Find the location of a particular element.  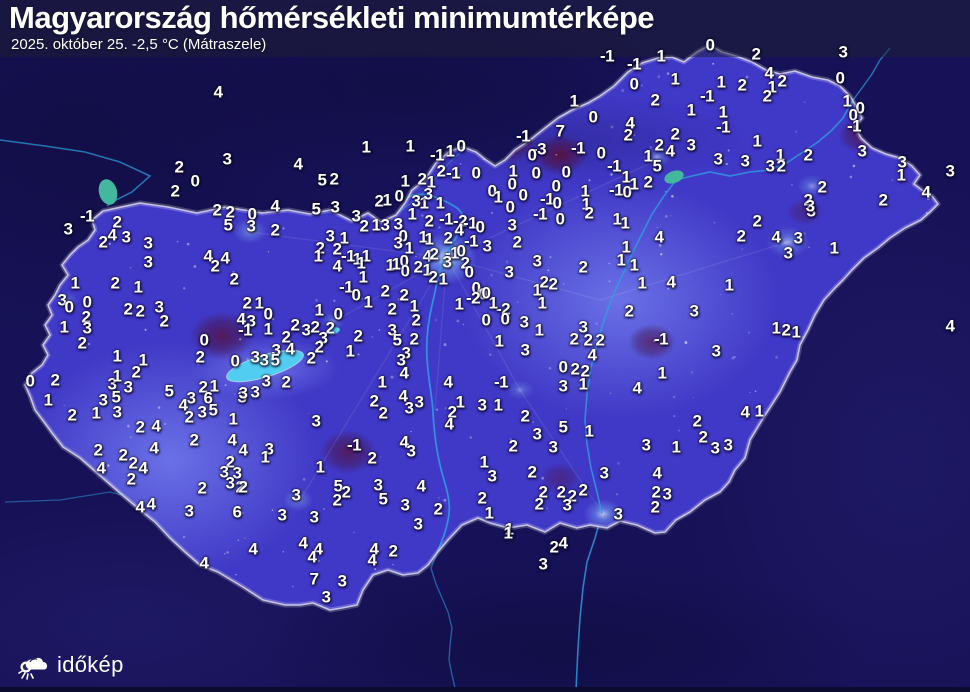

river-ipoly is located at coordinates (430, 181).